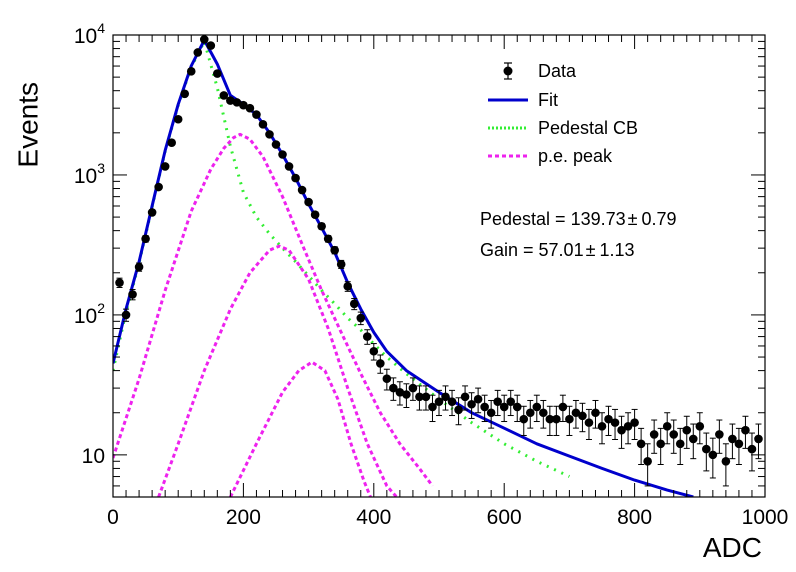 The width and height of the screenshot is (796, 572). What do you see at coordinates (634, 517) in the screenshot?
I see `x-tick-label: 800` at bounding box center [634, 517].